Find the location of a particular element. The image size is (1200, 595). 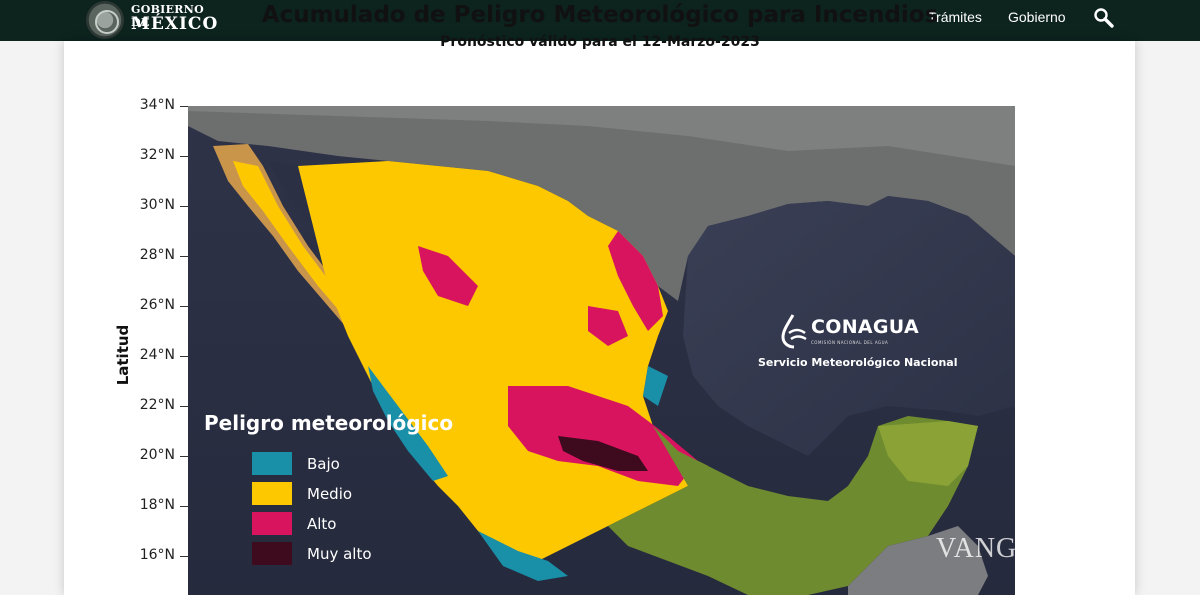

map-subtitle: Pronóstico válido para el 12-Marzo-2023 is located at coordinates (600, 42).